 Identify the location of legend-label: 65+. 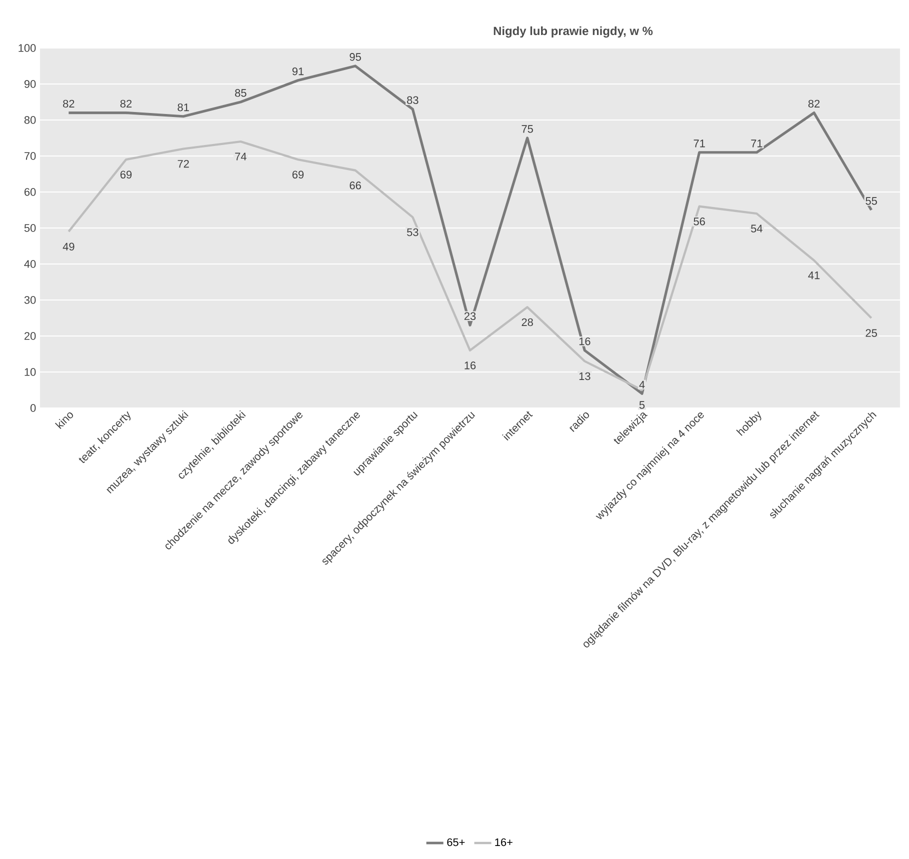
(456, 842).